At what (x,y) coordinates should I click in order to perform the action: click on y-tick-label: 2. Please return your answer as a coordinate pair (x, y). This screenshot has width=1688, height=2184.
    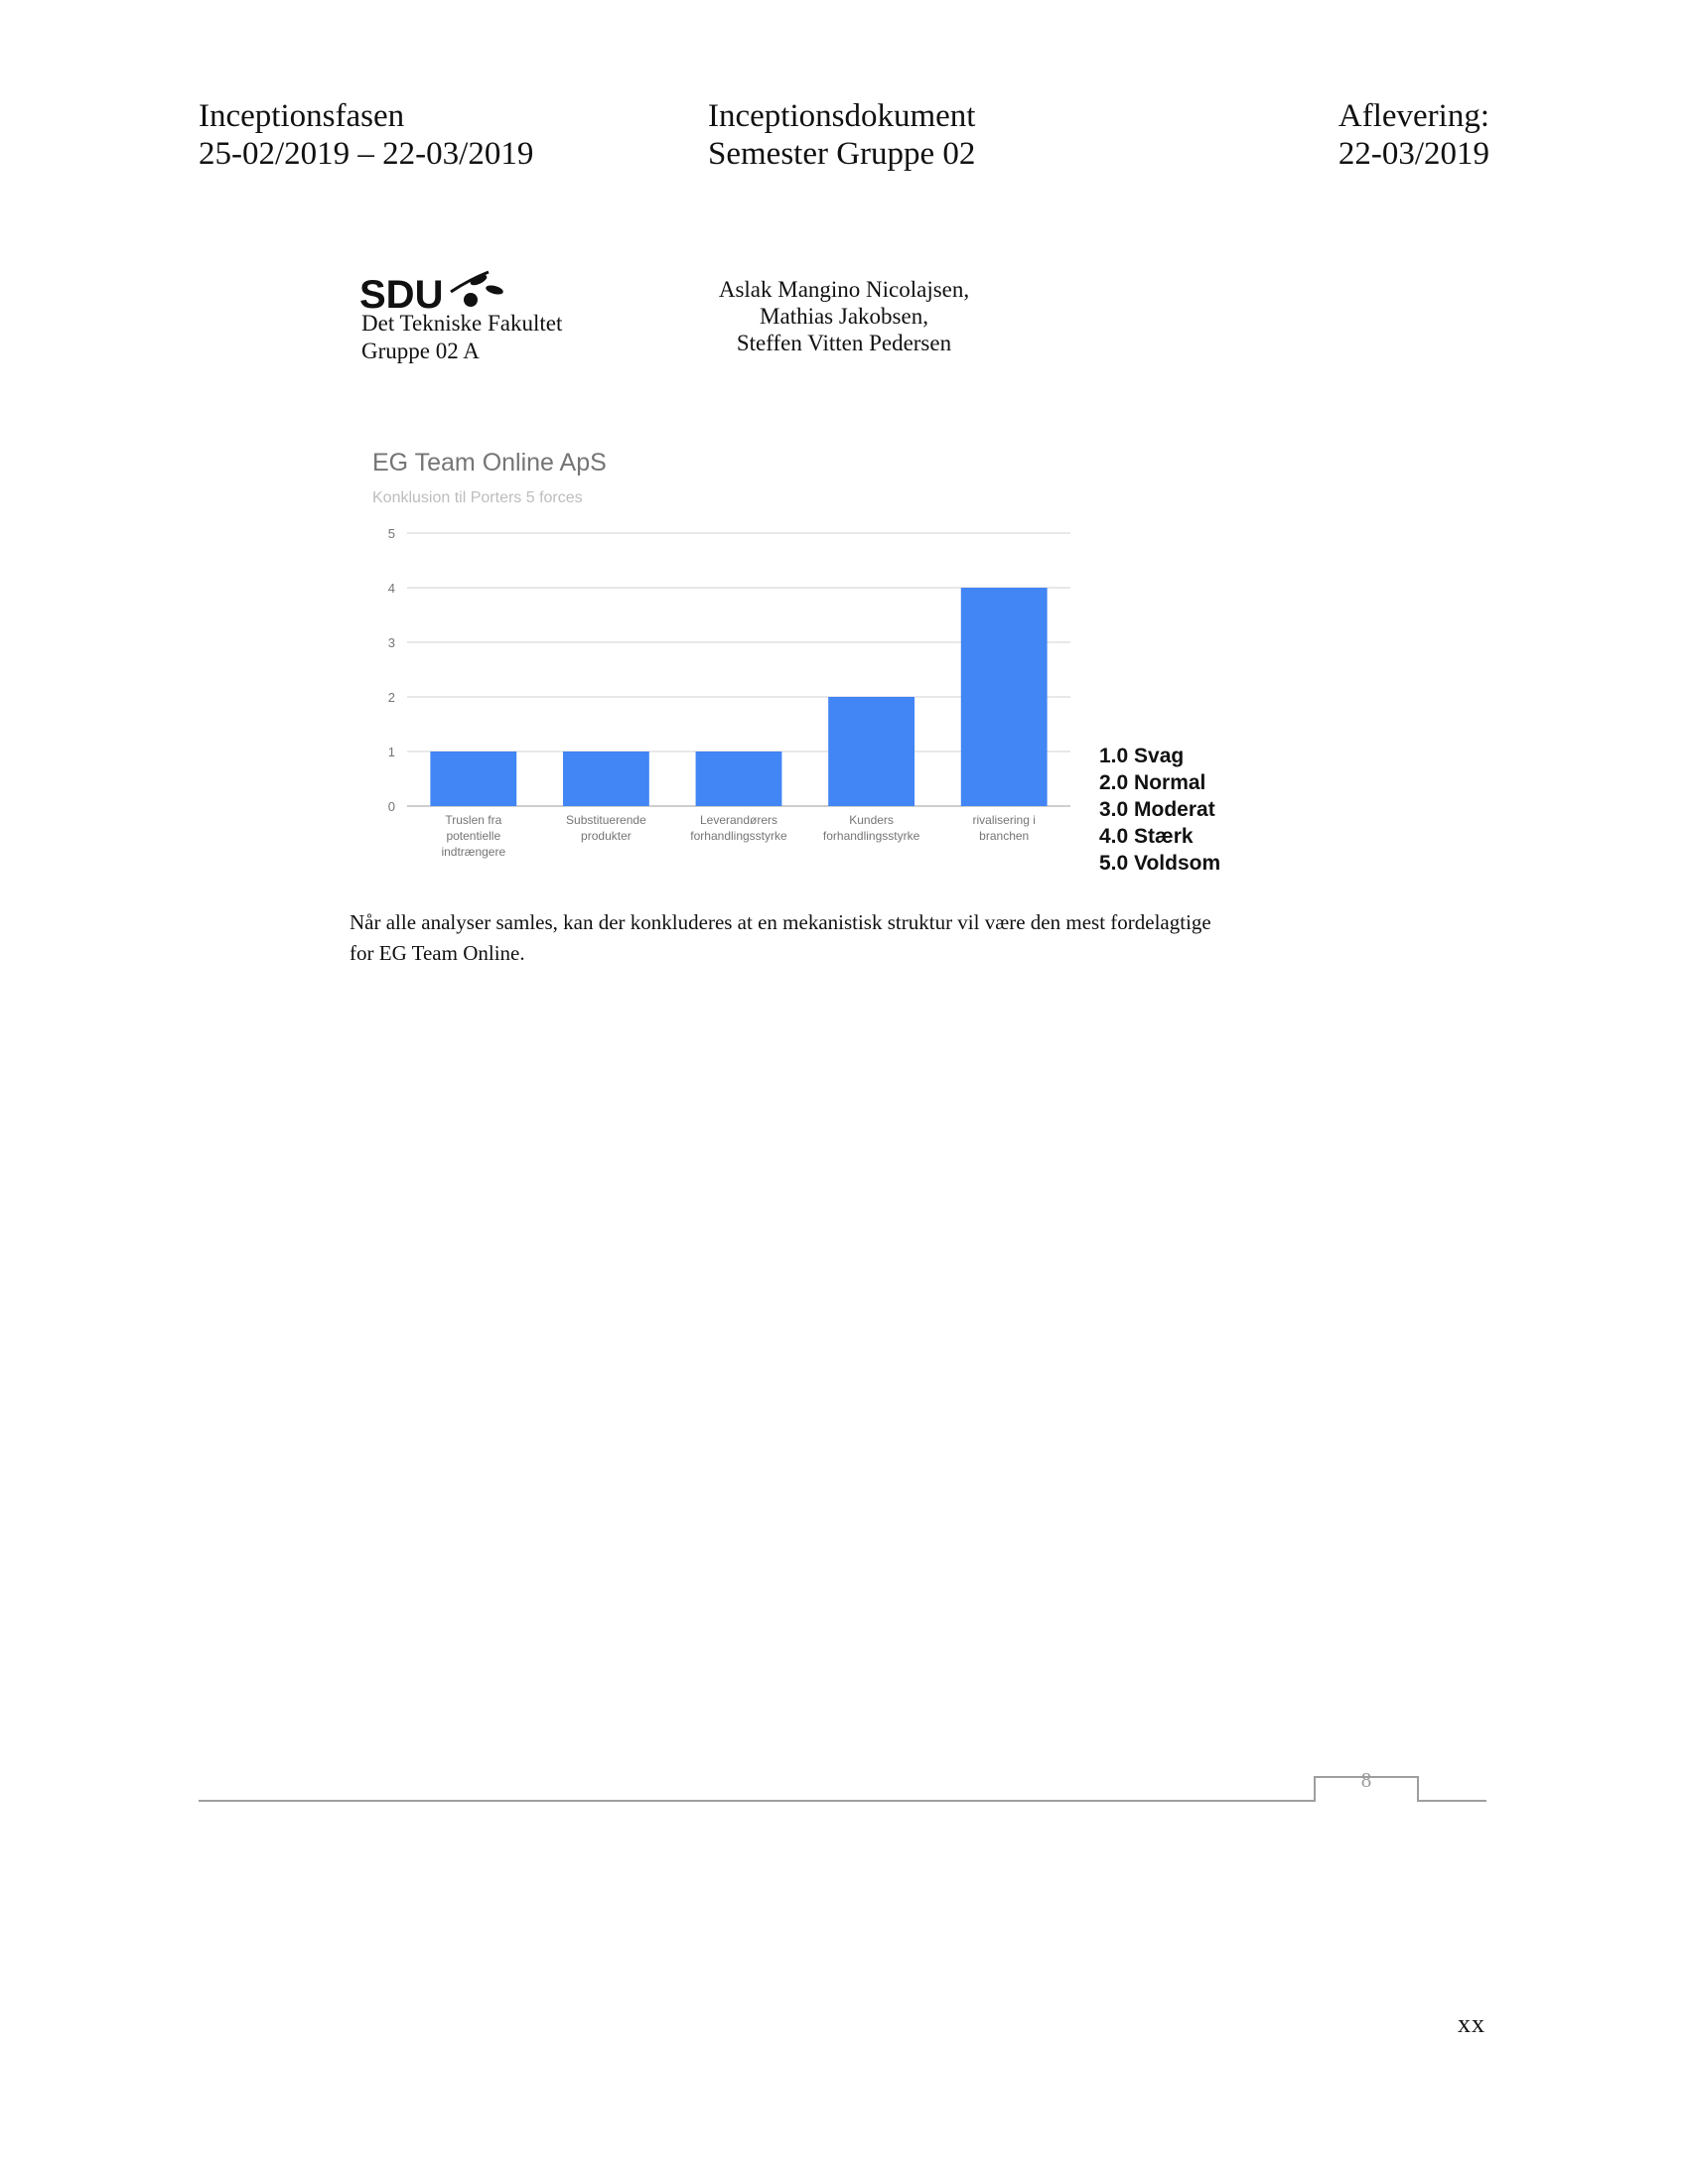
    Looking at the image, I should click on (391, 697).